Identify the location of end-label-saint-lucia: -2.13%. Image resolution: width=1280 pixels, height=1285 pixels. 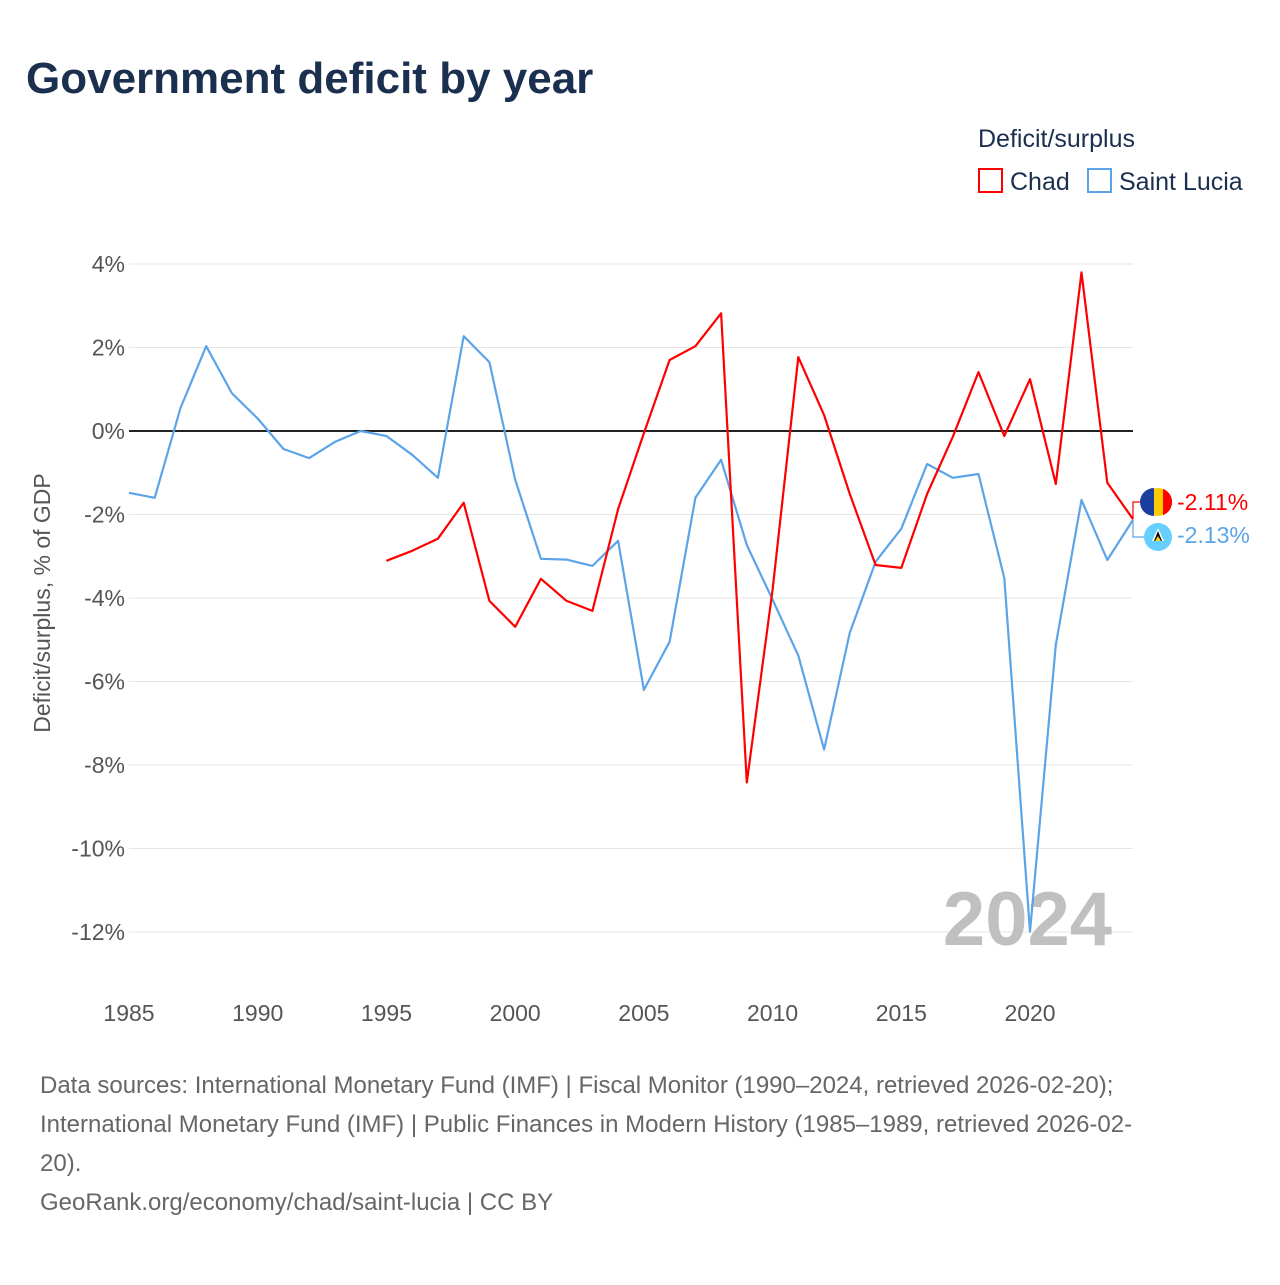
(1197, 536).